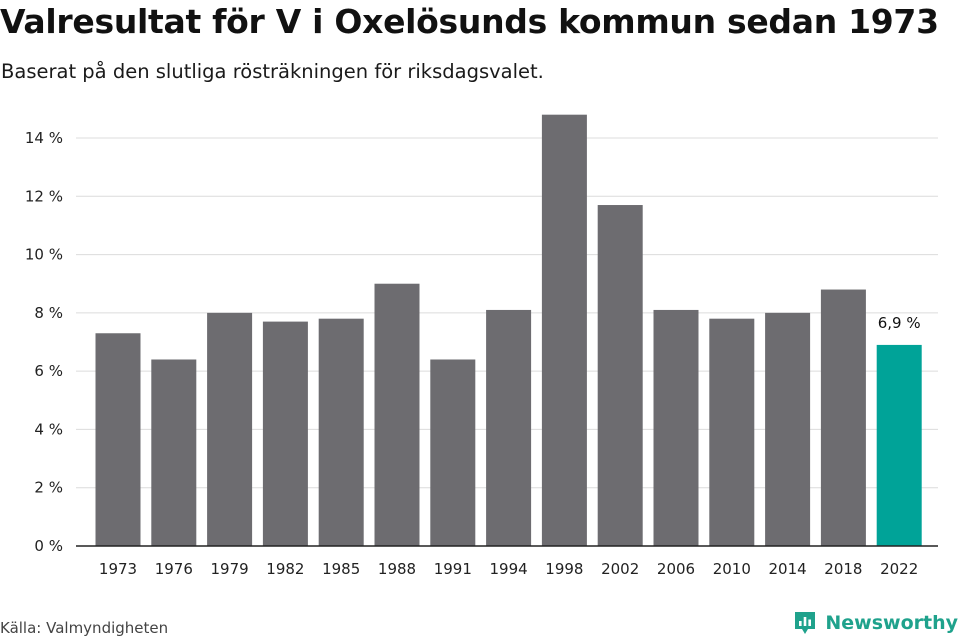 The height and width of the screenshot is (640, 960). I want to click on bar-1982, so click(285, 433).